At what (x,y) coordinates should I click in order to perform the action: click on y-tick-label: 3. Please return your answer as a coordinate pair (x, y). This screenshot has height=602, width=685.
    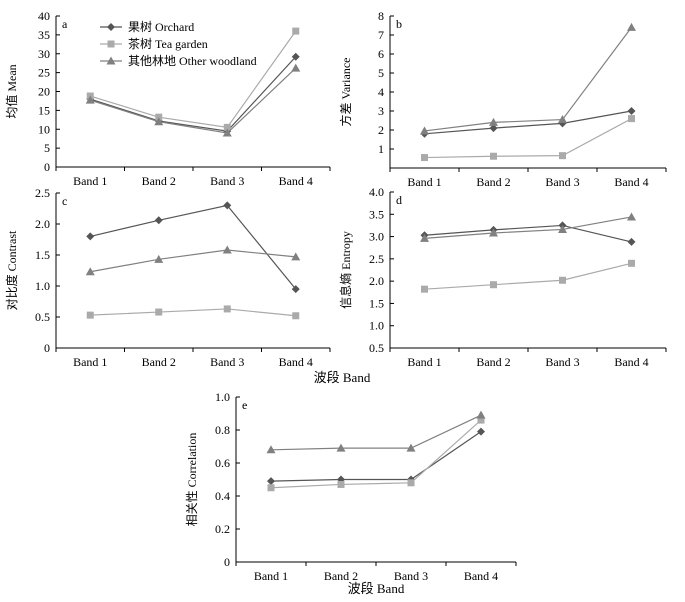
    Looking at the image, I should click on (381, 111).